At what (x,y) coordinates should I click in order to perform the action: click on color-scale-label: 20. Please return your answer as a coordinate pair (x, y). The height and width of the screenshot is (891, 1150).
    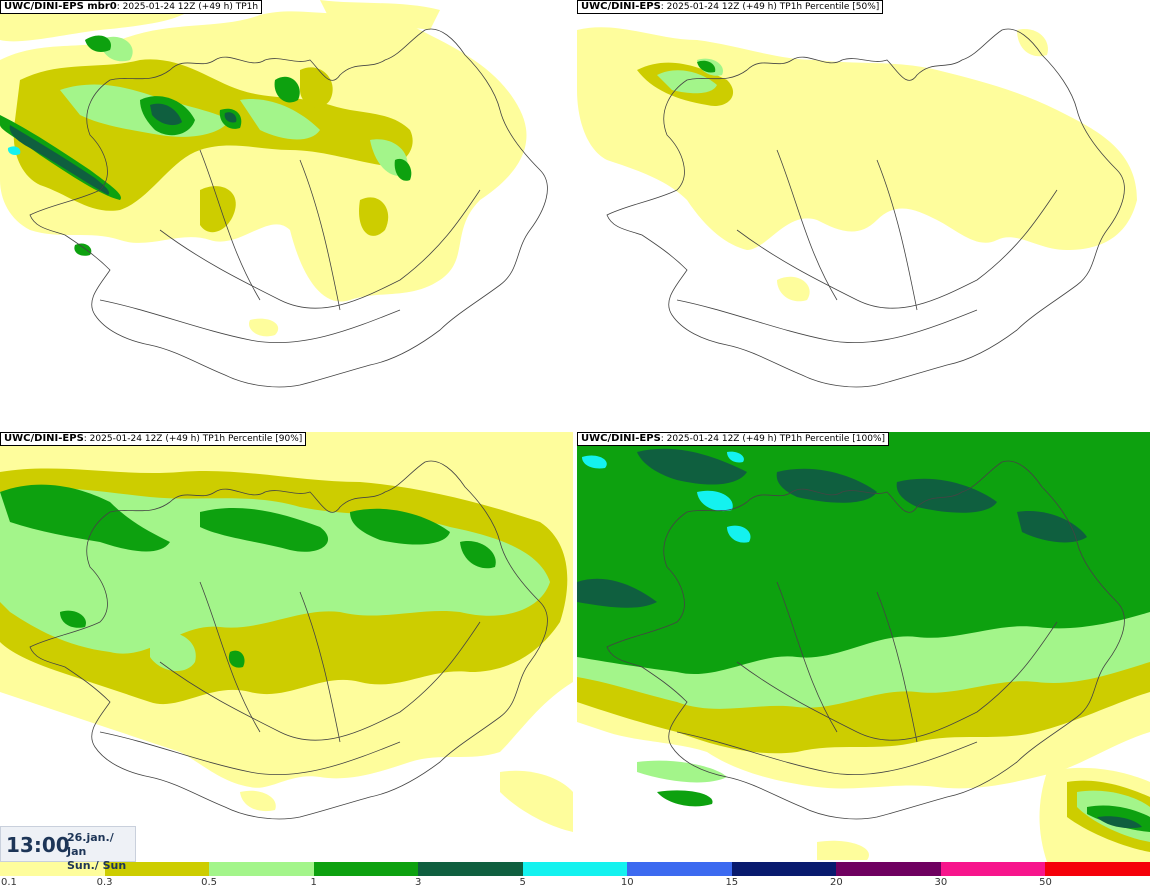
    Looking at the image, I should click on (836, 882).